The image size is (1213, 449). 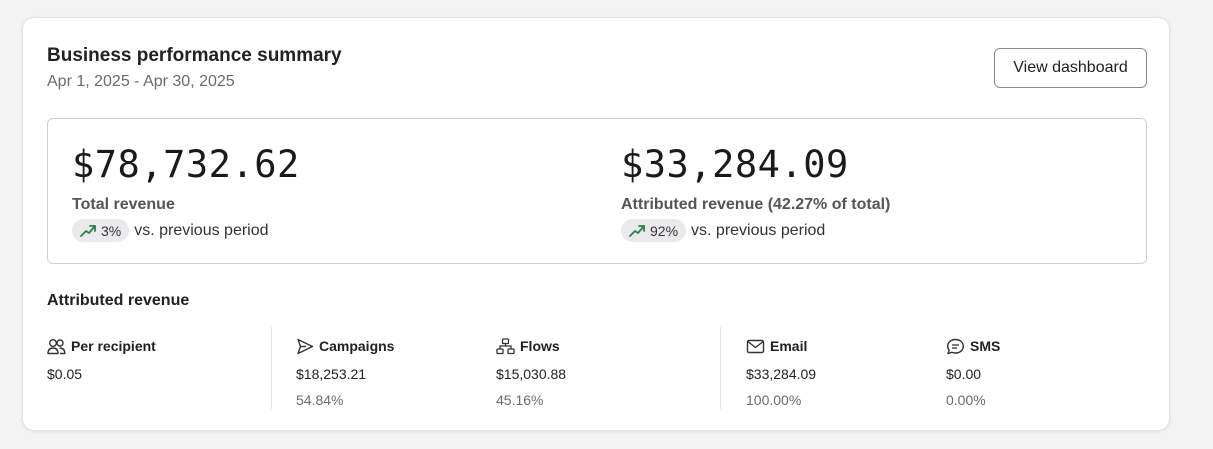 I want to click on change-badge: 92%, so click(x=654, y=230).